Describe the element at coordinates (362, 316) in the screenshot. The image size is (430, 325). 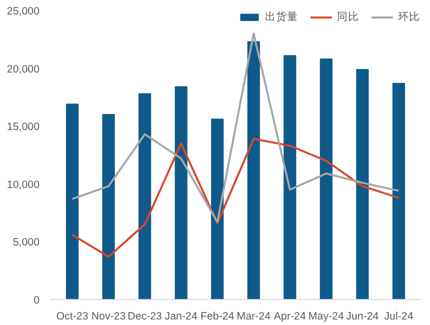
I see `x-tick-label: Jun-24` at that location.